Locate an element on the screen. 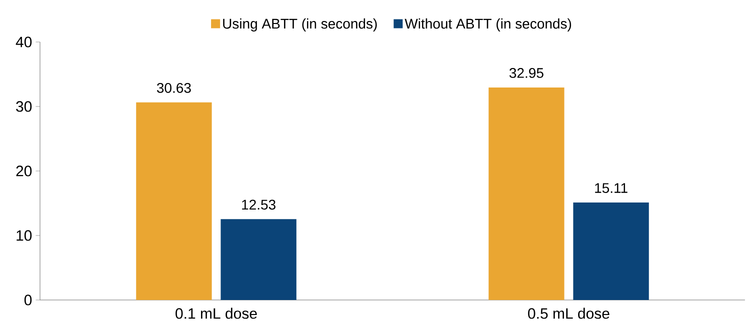  data-label: 30.63 is located at coordinates (173, 87).